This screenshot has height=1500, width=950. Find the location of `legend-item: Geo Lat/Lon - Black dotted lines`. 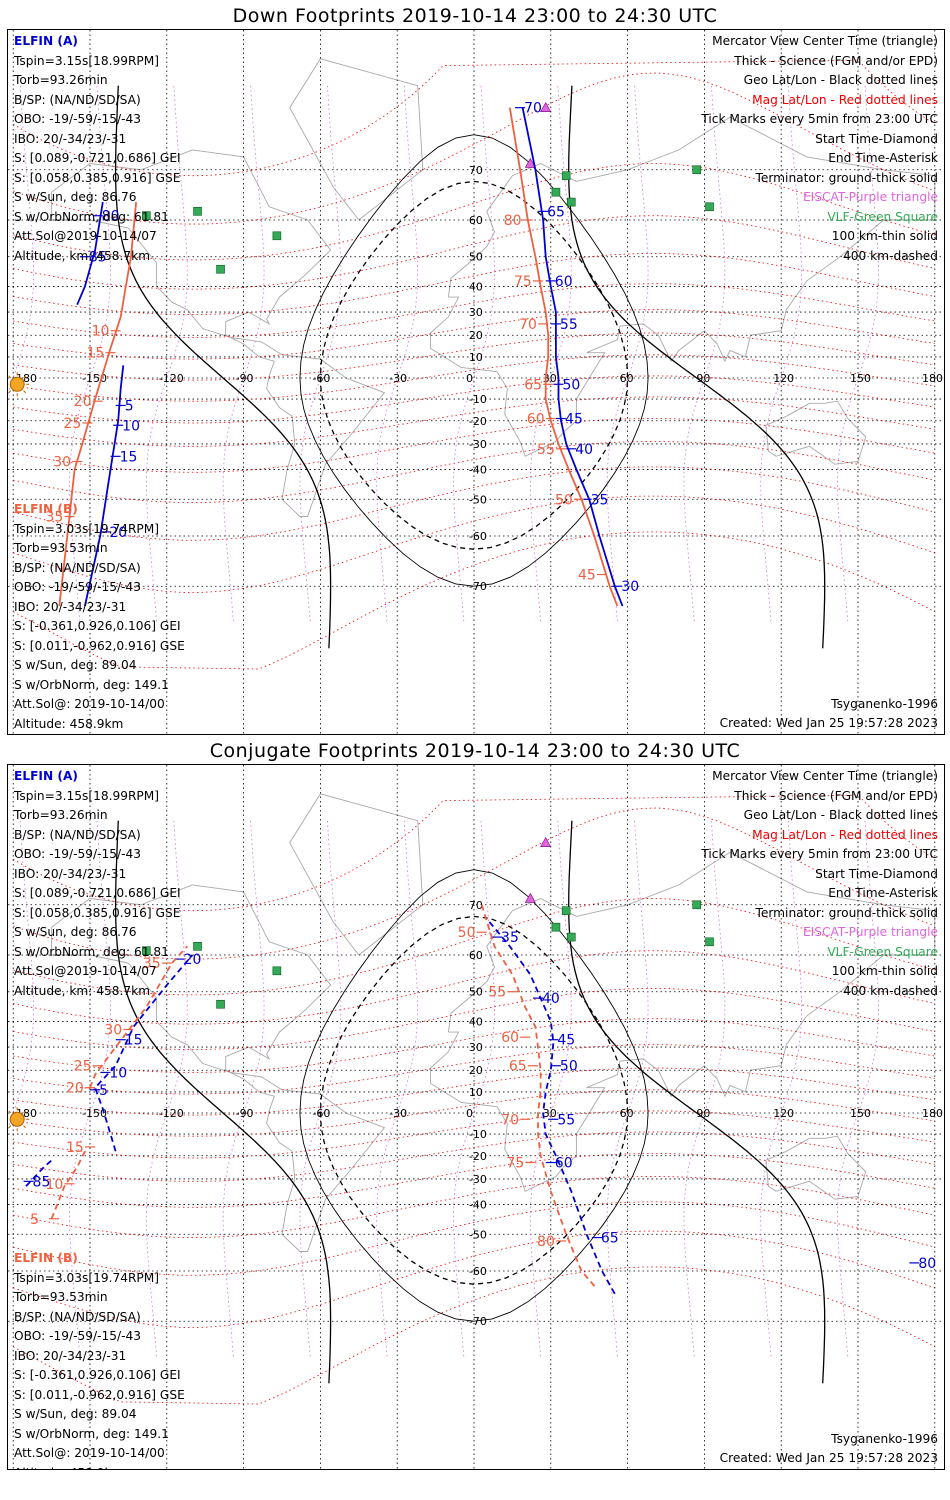

legend-item: Geo Lat/Lon - Black dotted lines is located at coordinates (840, 815).